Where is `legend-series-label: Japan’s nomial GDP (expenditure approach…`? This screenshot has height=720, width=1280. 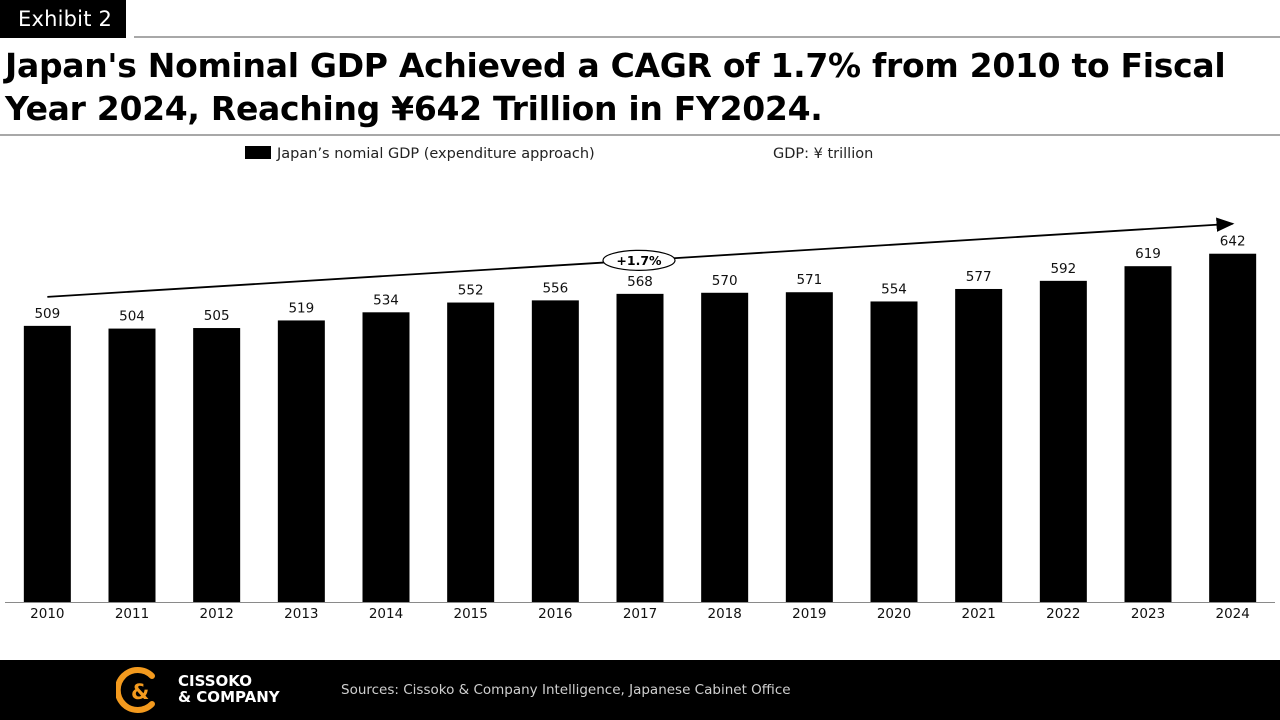 legend-series-label: Japan’s nomial GDP (expenditure approach… is located at coordinates (436, 154).